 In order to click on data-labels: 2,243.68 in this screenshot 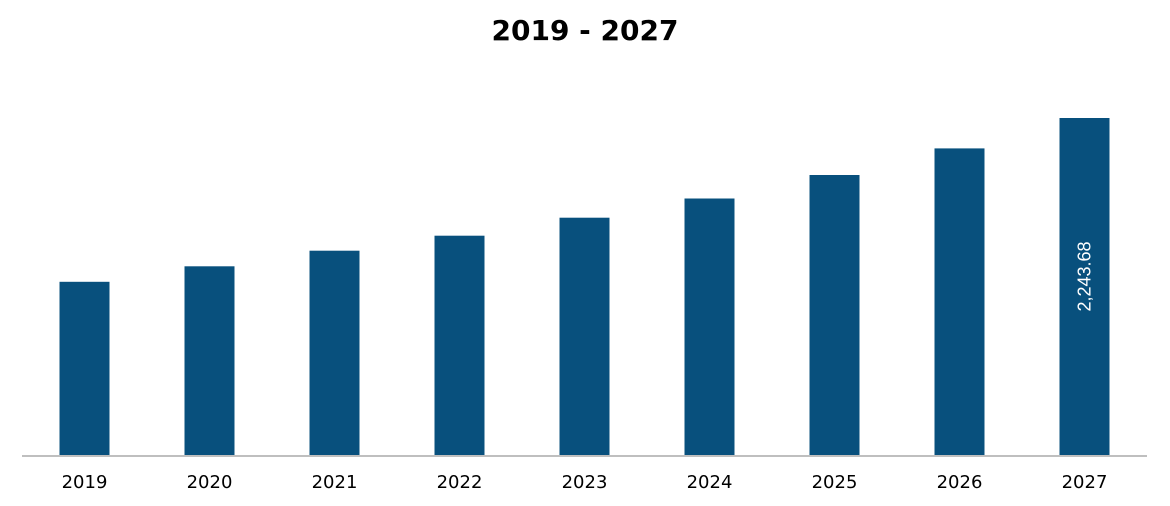, I will do `click(1085, 276)`.